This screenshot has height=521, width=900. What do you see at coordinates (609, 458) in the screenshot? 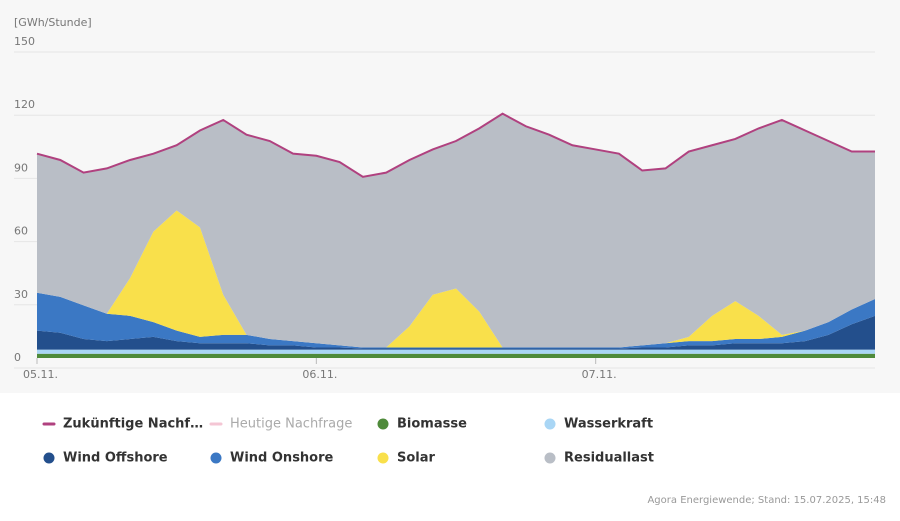
I see `legend-label: Residuallast` at bounding box center [609, 458].